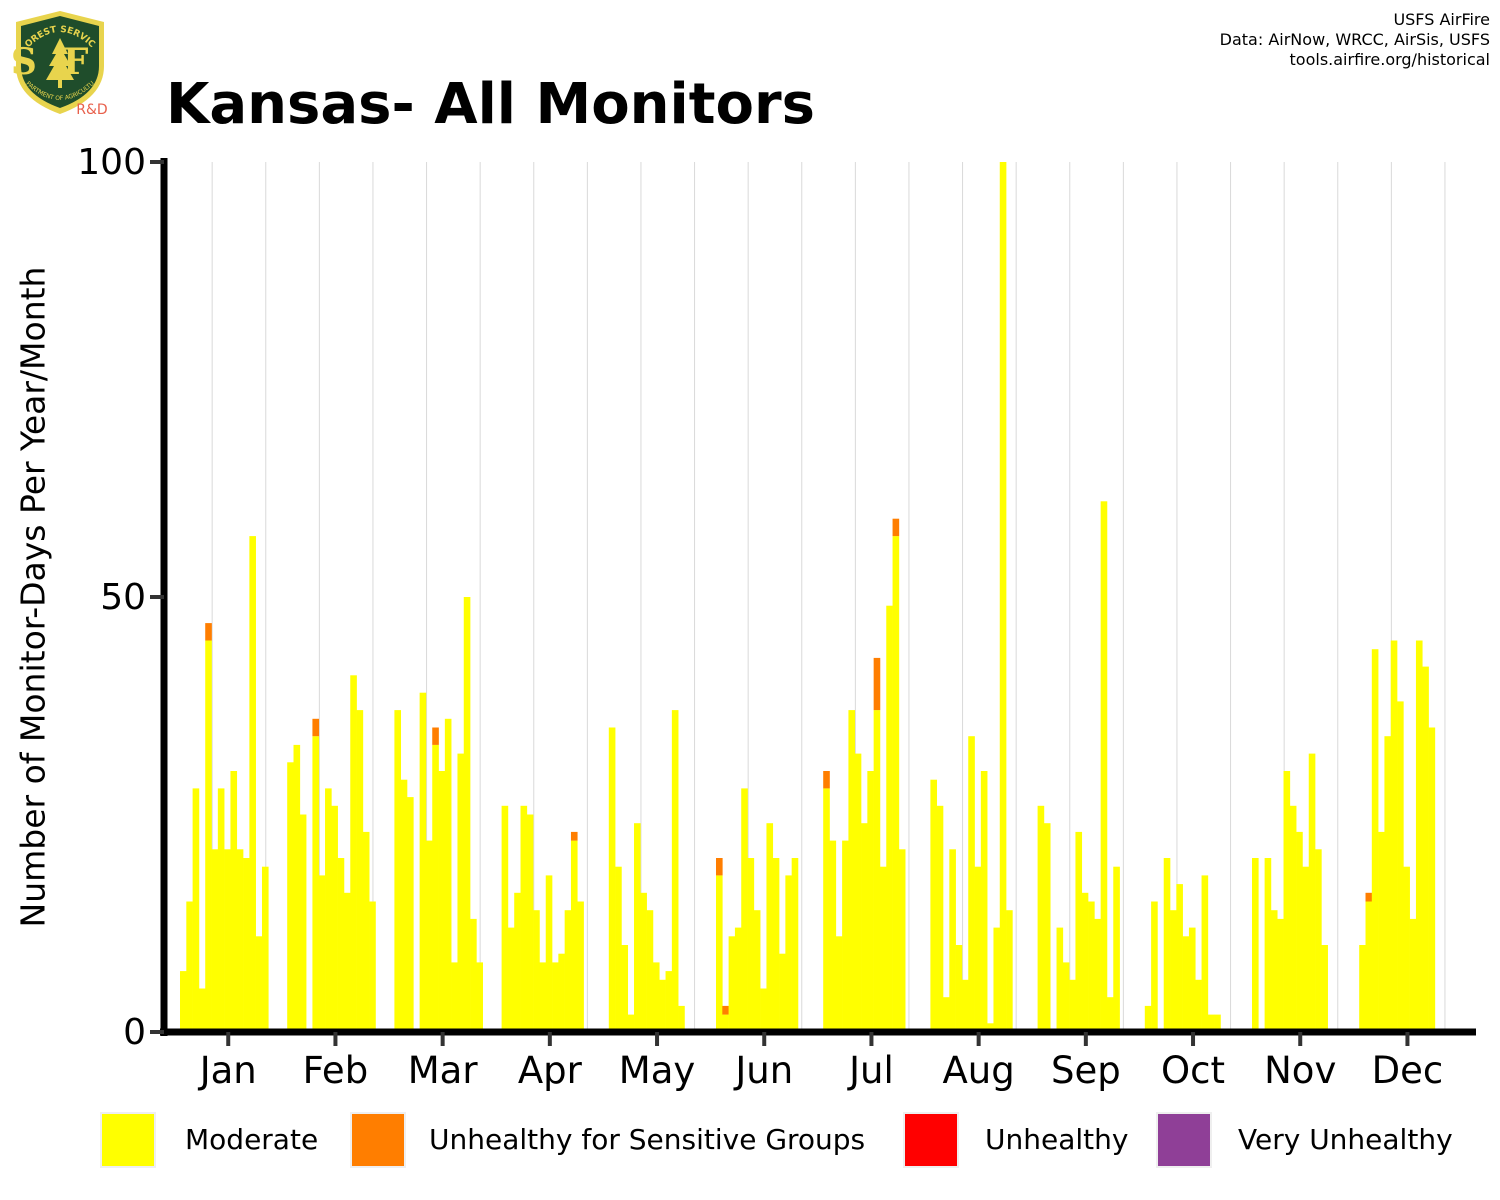 Image resolution: width=1500 pixels, height=1200 pixels. I want to click on x-tick-label-dec: Dec, so click(1408, 1070).